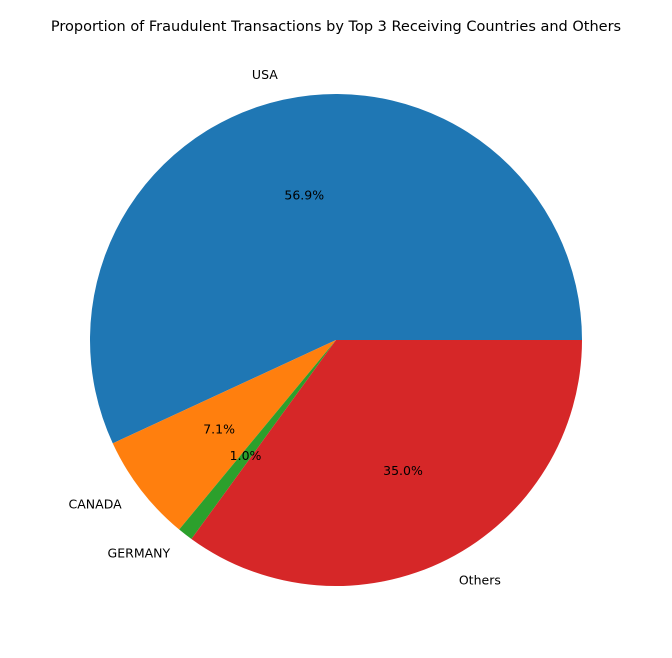 The width and height of the screenshot is (672, 658). I want to click on pie-slice-canada, so click(224, 435).